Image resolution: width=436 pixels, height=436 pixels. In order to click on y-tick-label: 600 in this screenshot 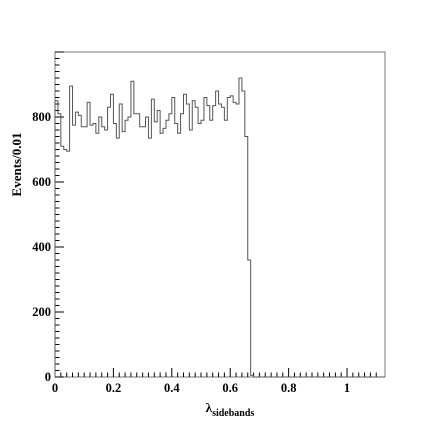, I will do `click(41, 182)`.